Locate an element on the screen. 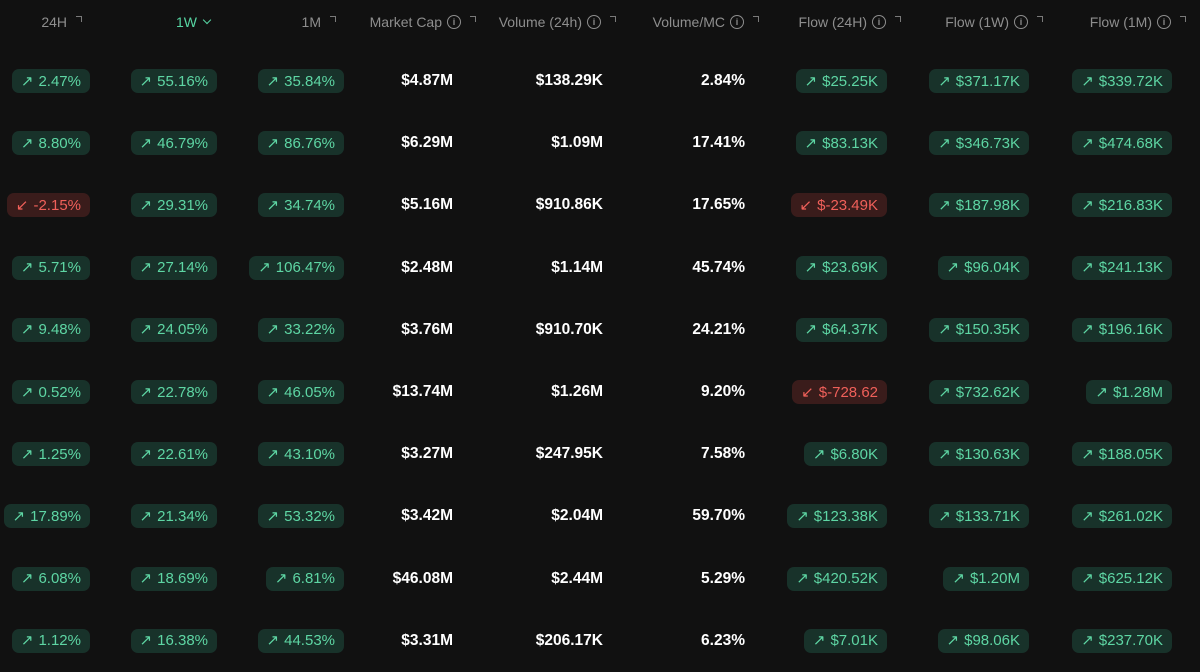 This screenshot has width=1200, height=672. cell-vmc: 59.70% is located at coordinates (718, 516).